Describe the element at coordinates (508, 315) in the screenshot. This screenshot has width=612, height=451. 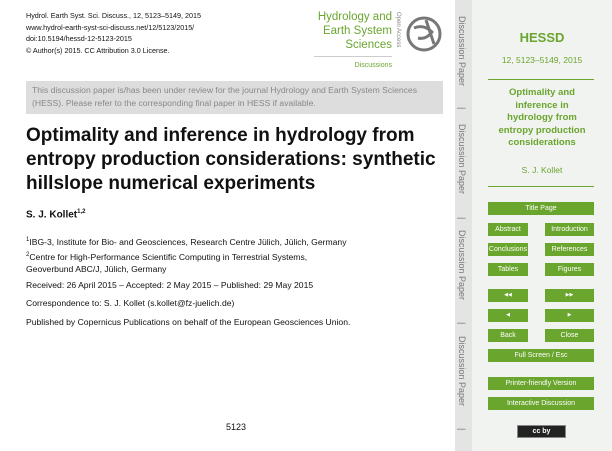
I see `prev-page-button: ◀` at that location.